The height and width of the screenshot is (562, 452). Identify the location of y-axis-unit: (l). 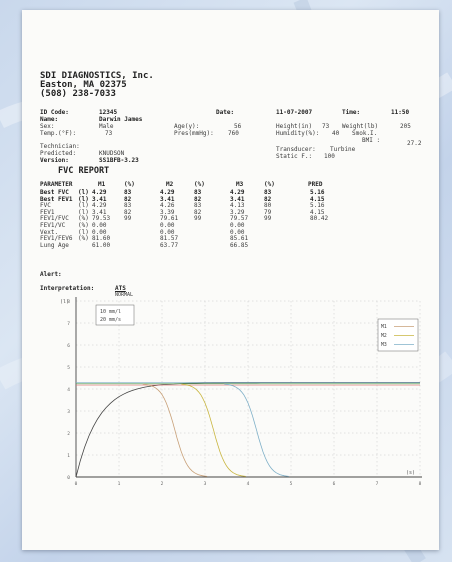
(64, 302).